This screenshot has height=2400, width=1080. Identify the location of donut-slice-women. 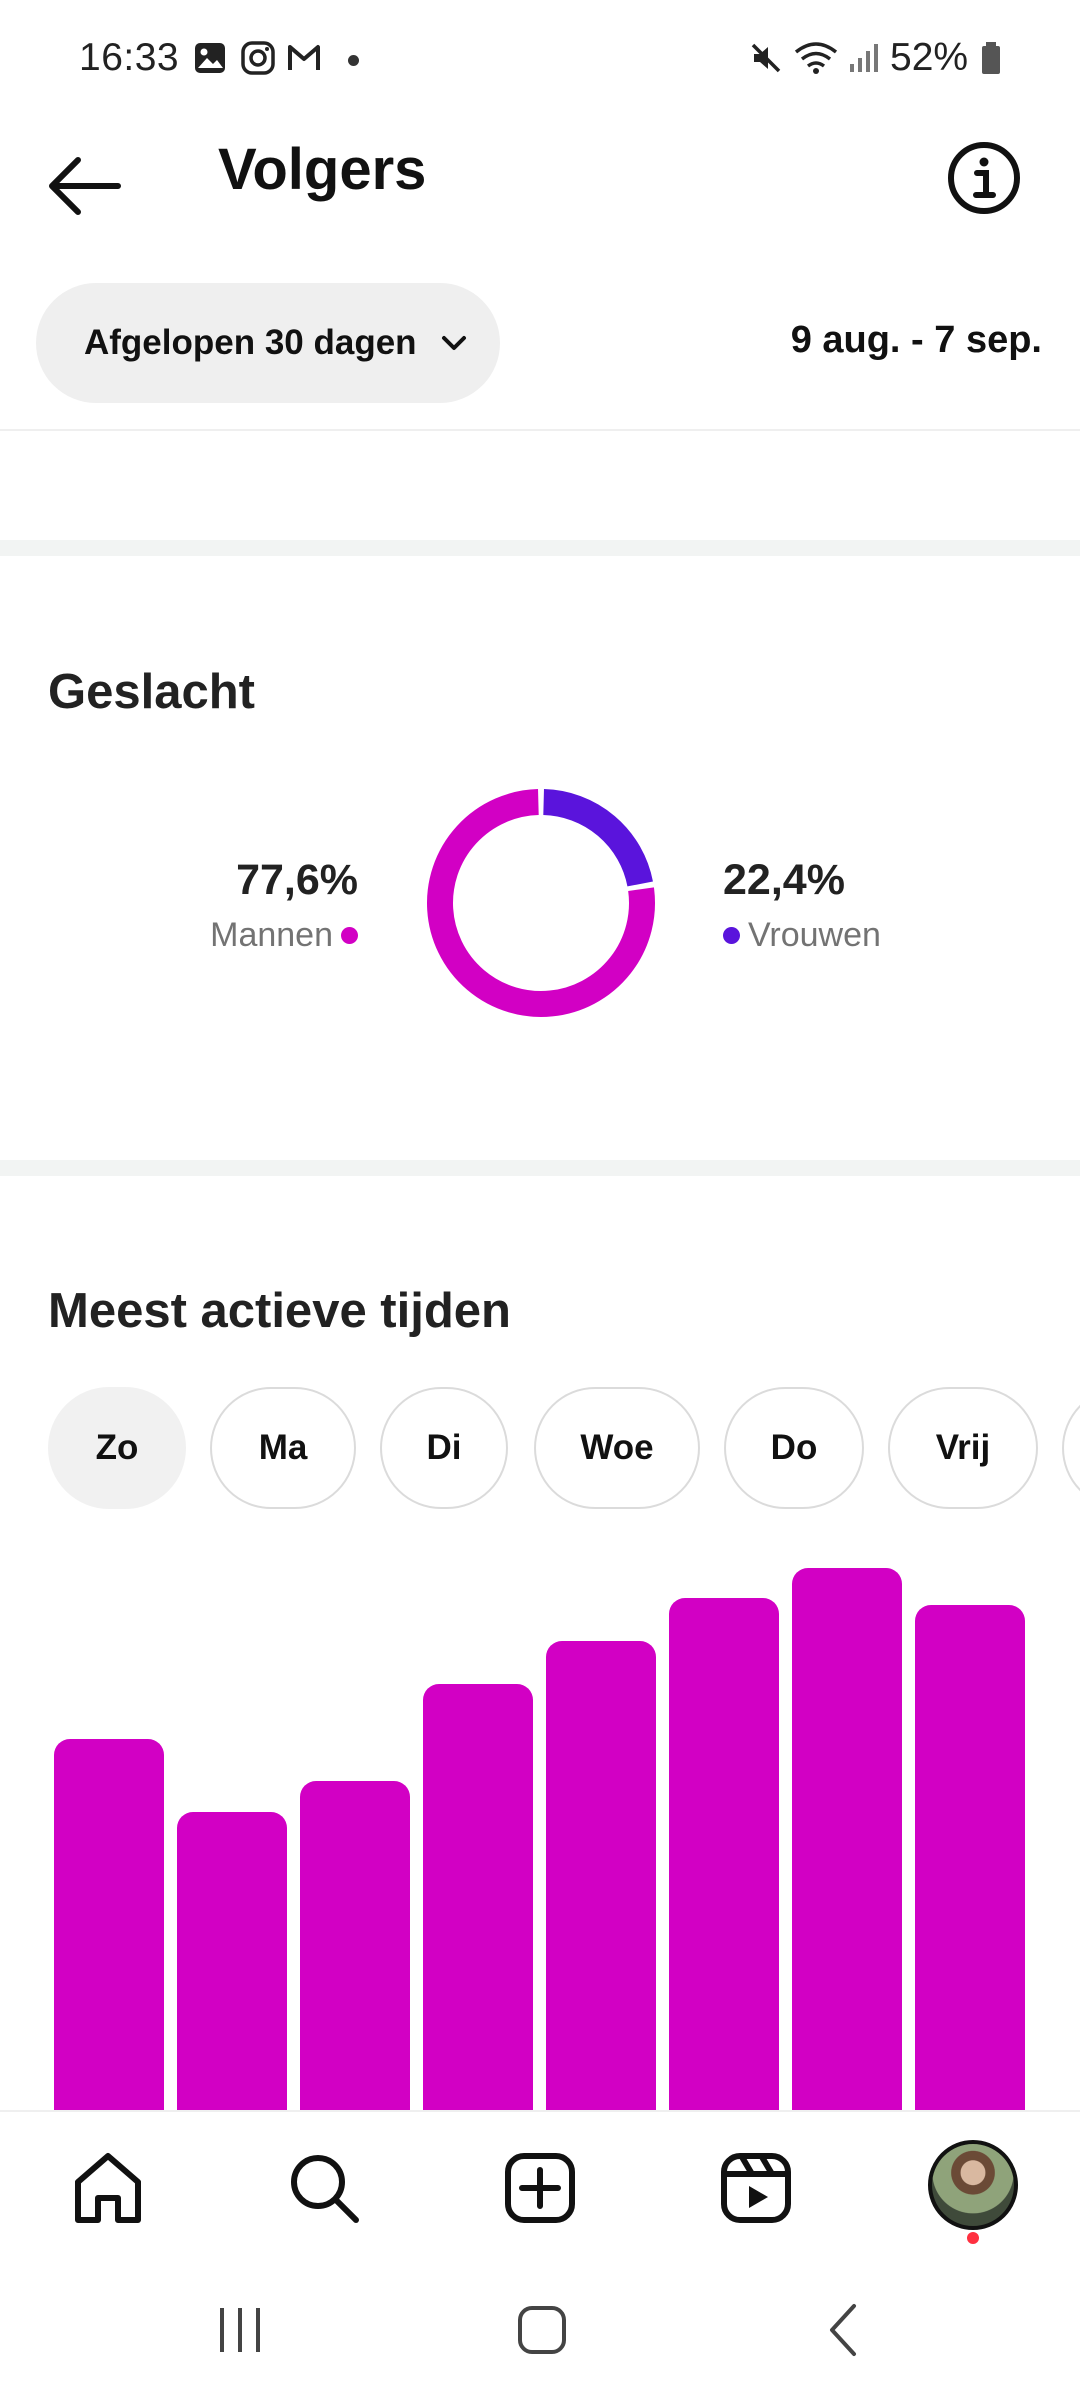
(597, 838).